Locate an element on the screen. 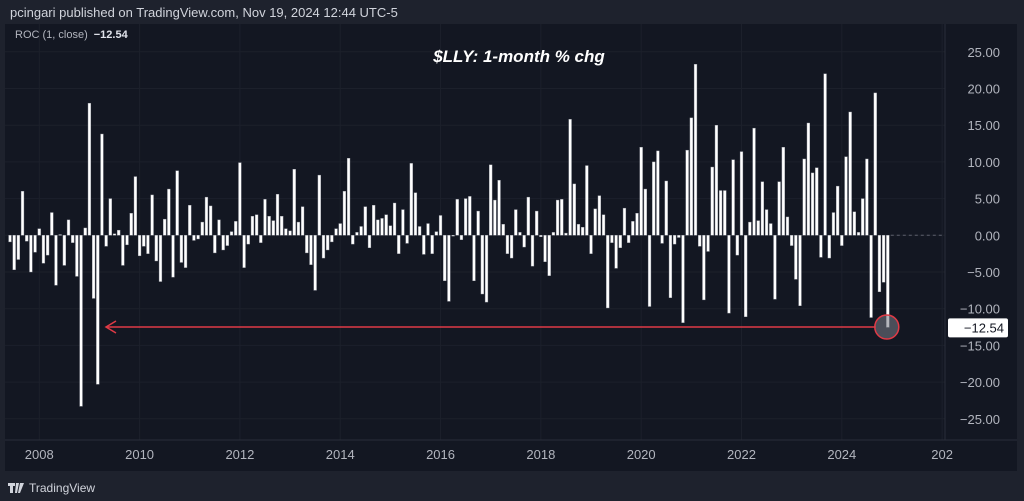 The width and height of the screenshot is (1024, 501). chart-title: $LLY: 1-month % chg is located at coordinates (518, 56).